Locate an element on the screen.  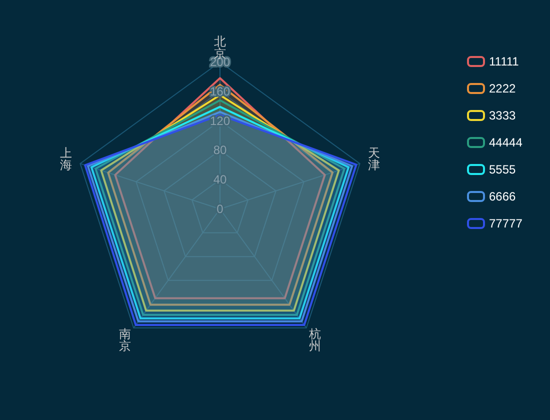
y-tick-label: 40 is located at coordinates (220, 179).